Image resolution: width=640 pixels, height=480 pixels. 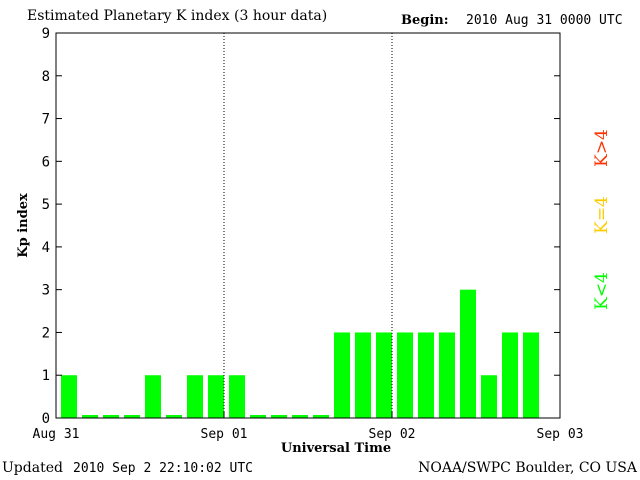 I want to click on legend-k-less-4: K<4, so click(x=601, y=291).